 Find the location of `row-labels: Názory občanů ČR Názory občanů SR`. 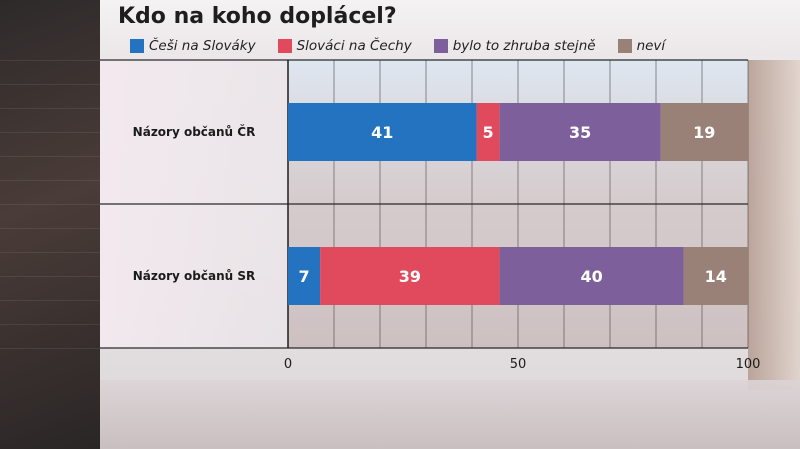

row-labels: Názory občanů ČR Názory občanů SR is located at coordinates (194, 203).